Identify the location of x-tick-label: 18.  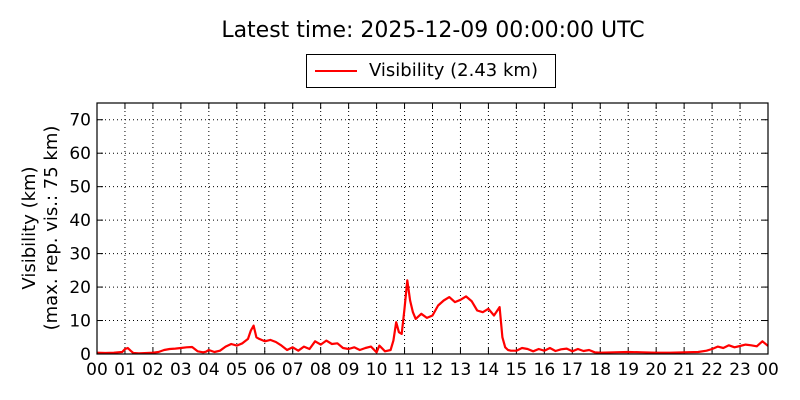
(600, 370).